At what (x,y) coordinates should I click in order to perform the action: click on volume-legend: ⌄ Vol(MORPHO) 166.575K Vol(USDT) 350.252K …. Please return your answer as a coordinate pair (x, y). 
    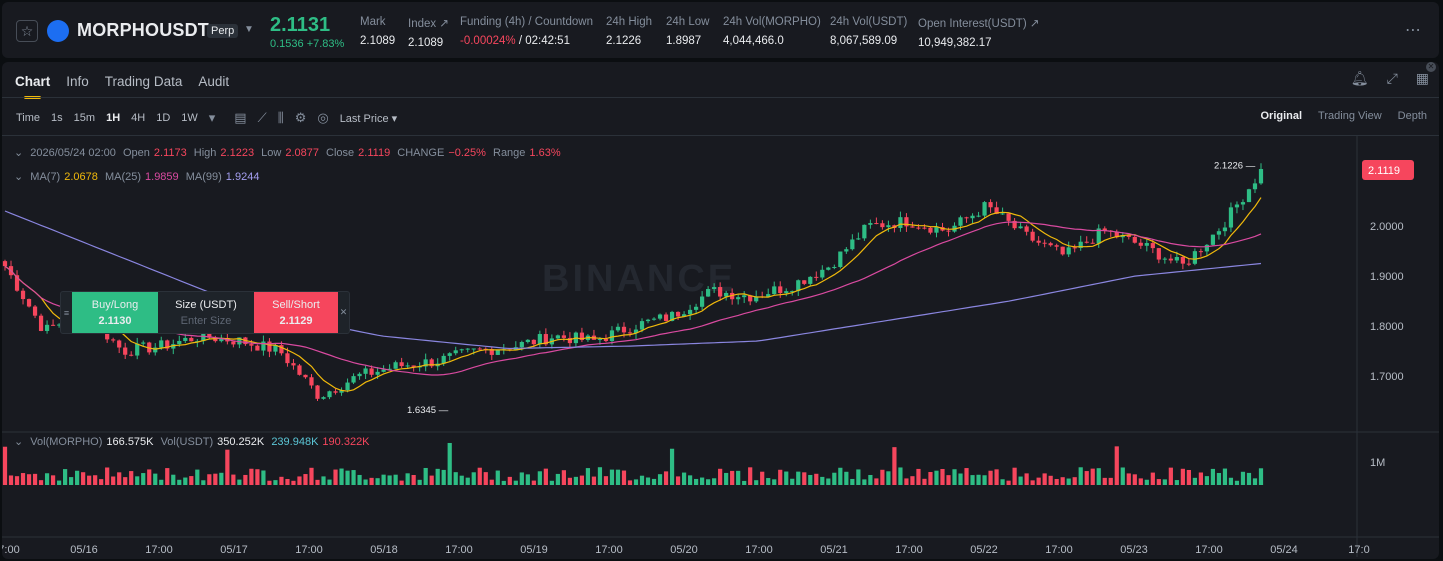
    Looking at the image, I should click on (192, 442).